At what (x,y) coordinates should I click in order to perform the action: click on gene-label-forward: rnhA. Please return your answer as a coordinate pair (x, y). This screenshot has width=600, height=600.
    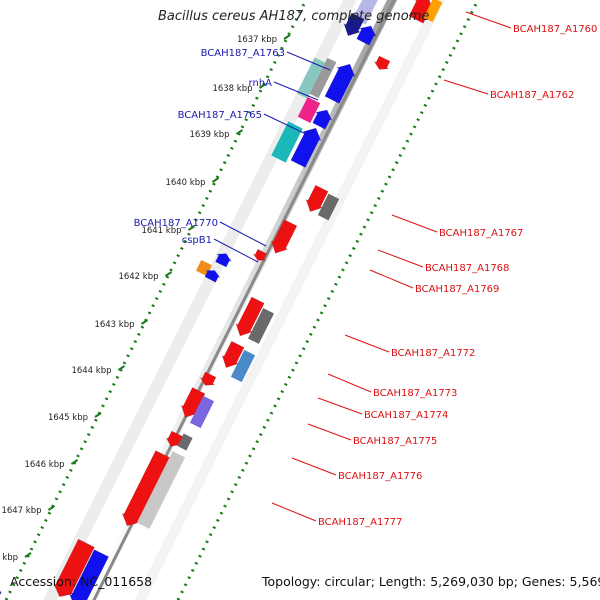
    Looking at the image, I should click on (261, 83).